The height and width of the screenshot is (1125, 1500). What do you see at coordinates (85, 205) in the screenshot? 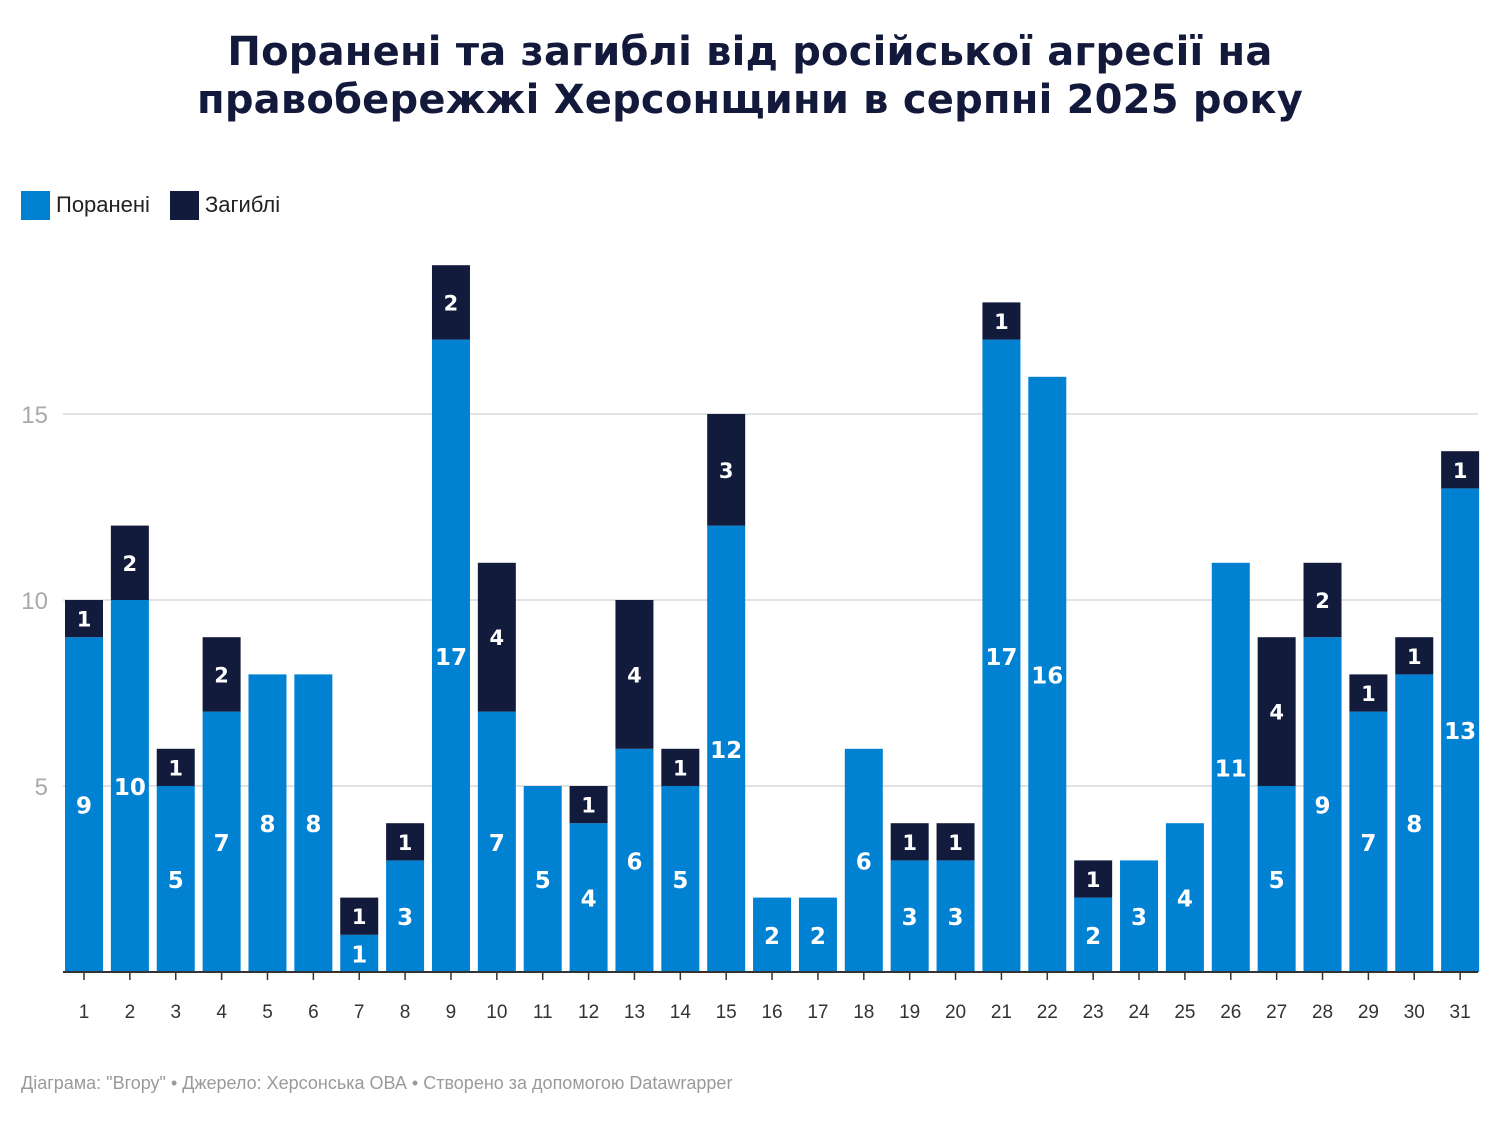
I see `legend-item-wounded: Поранені` at bounding box center [85, 205].